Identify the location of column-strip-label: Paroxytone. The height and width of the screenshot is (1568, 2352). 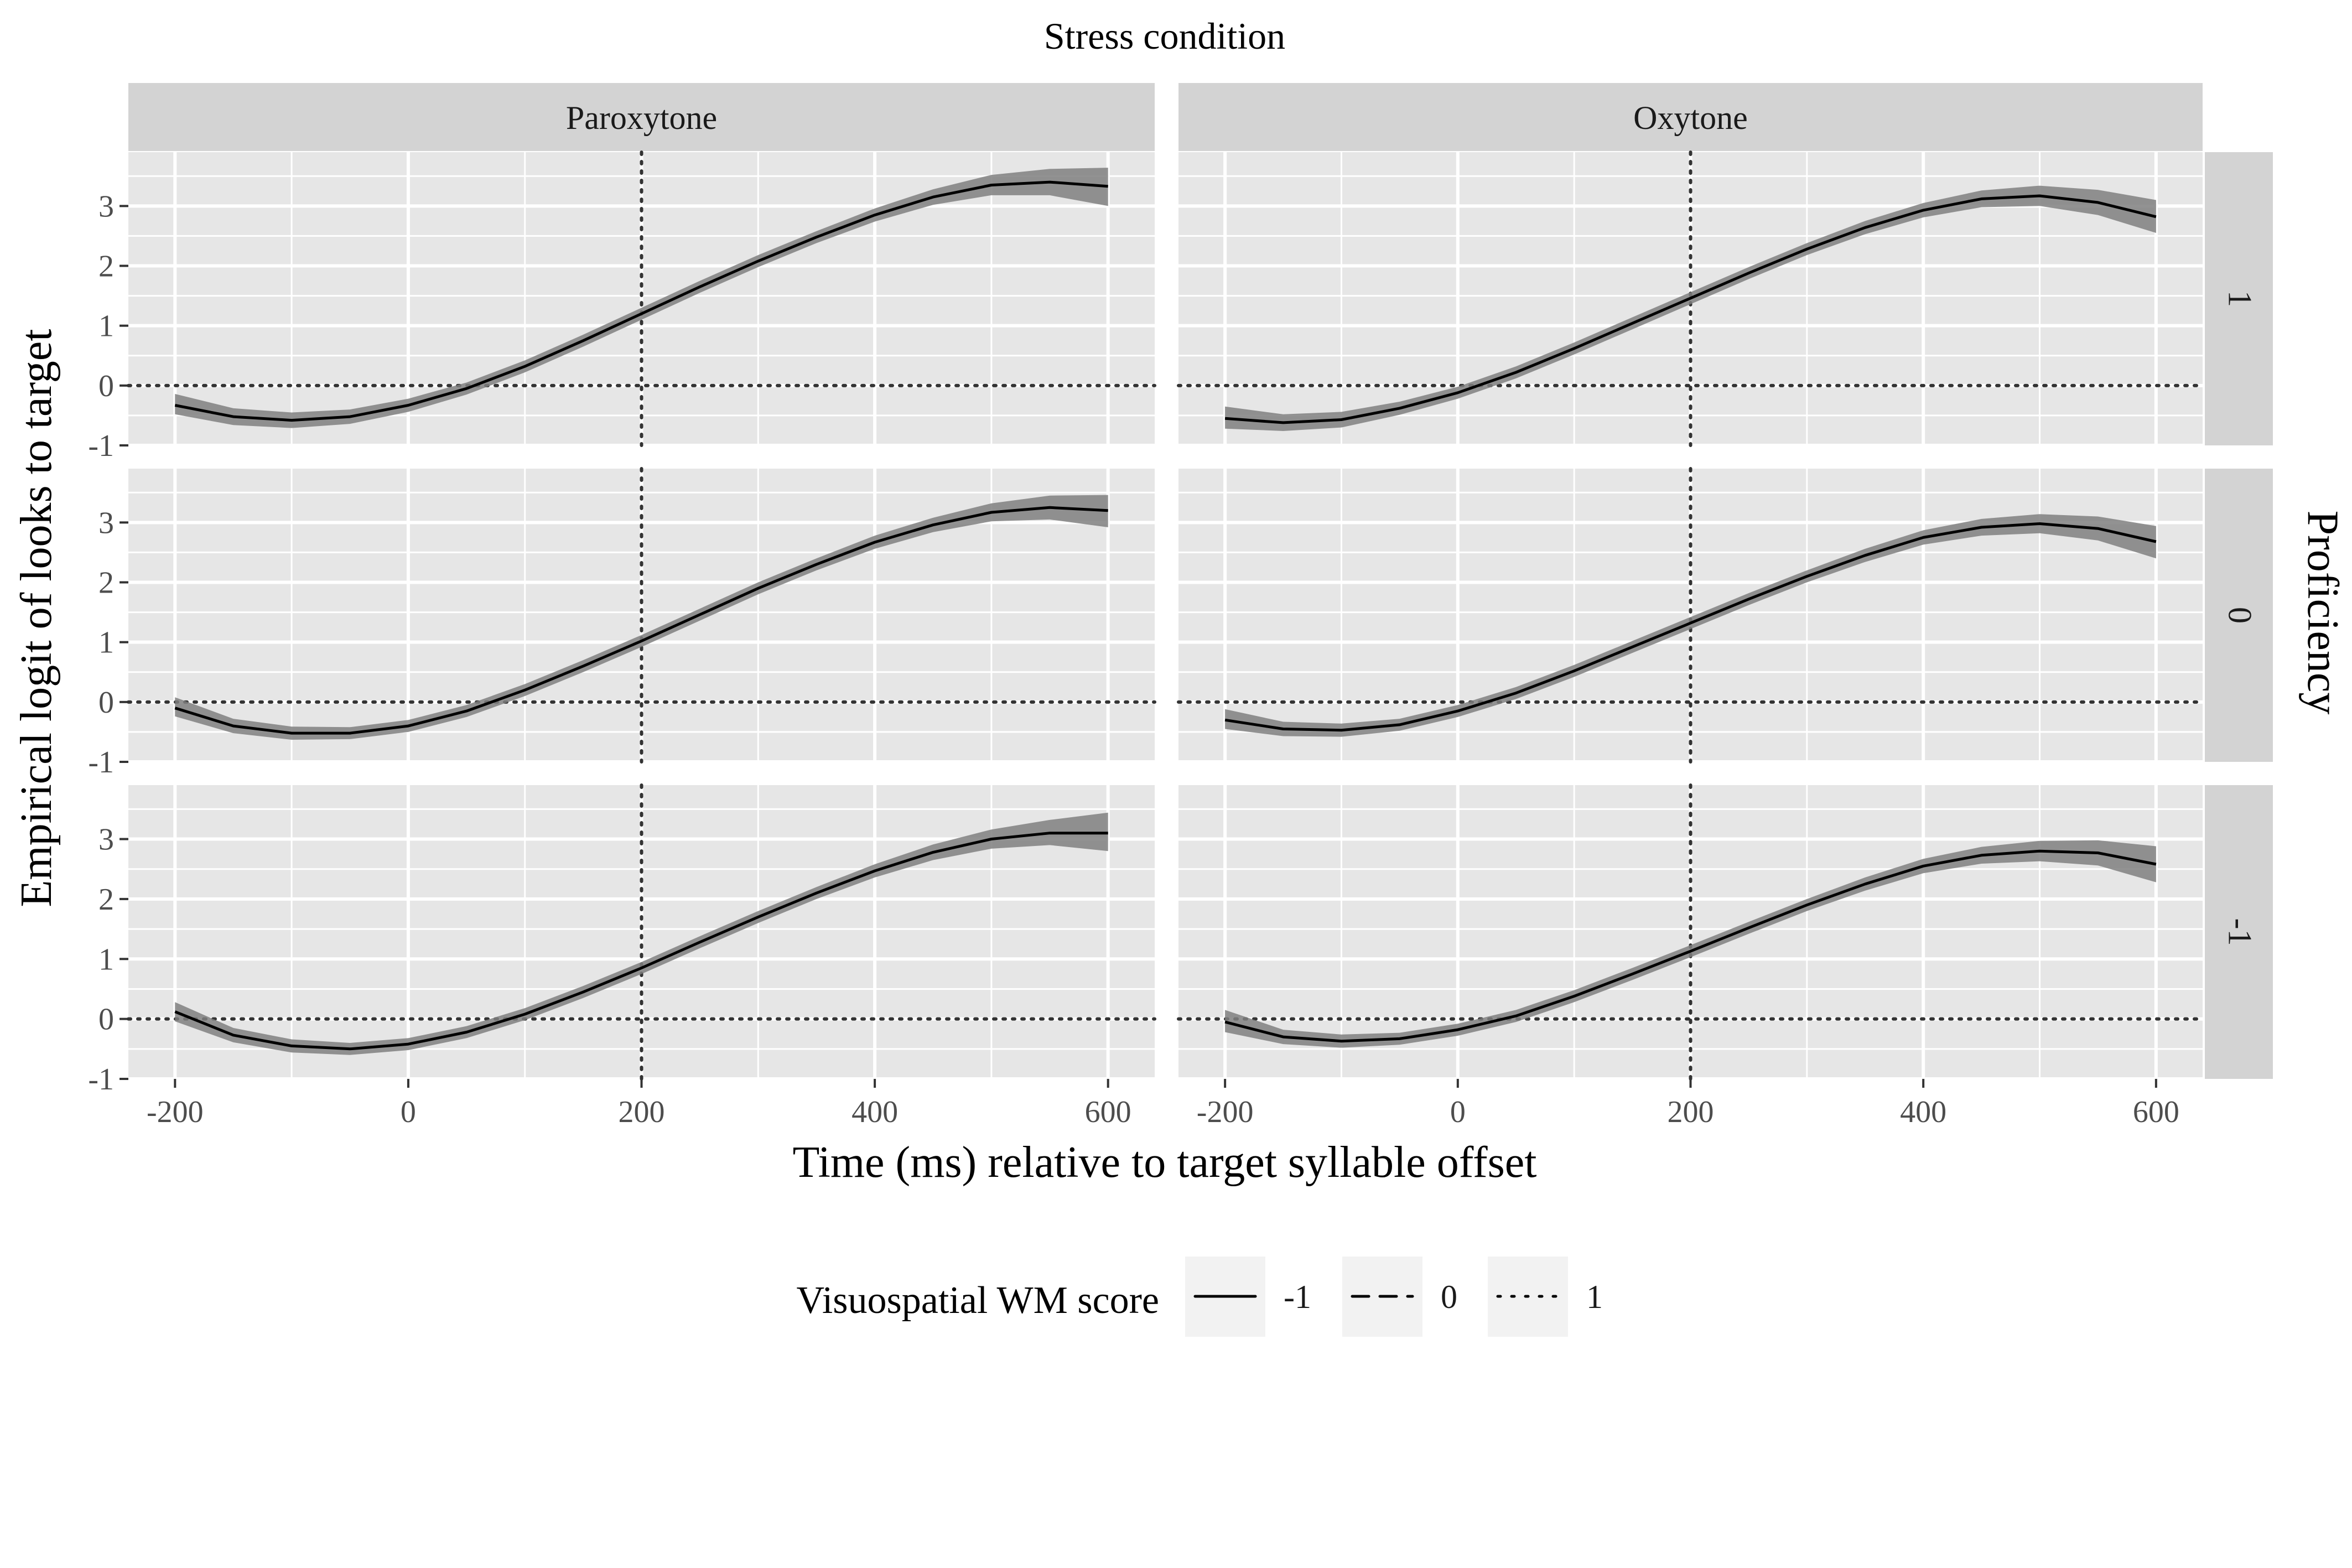
(641, 118).